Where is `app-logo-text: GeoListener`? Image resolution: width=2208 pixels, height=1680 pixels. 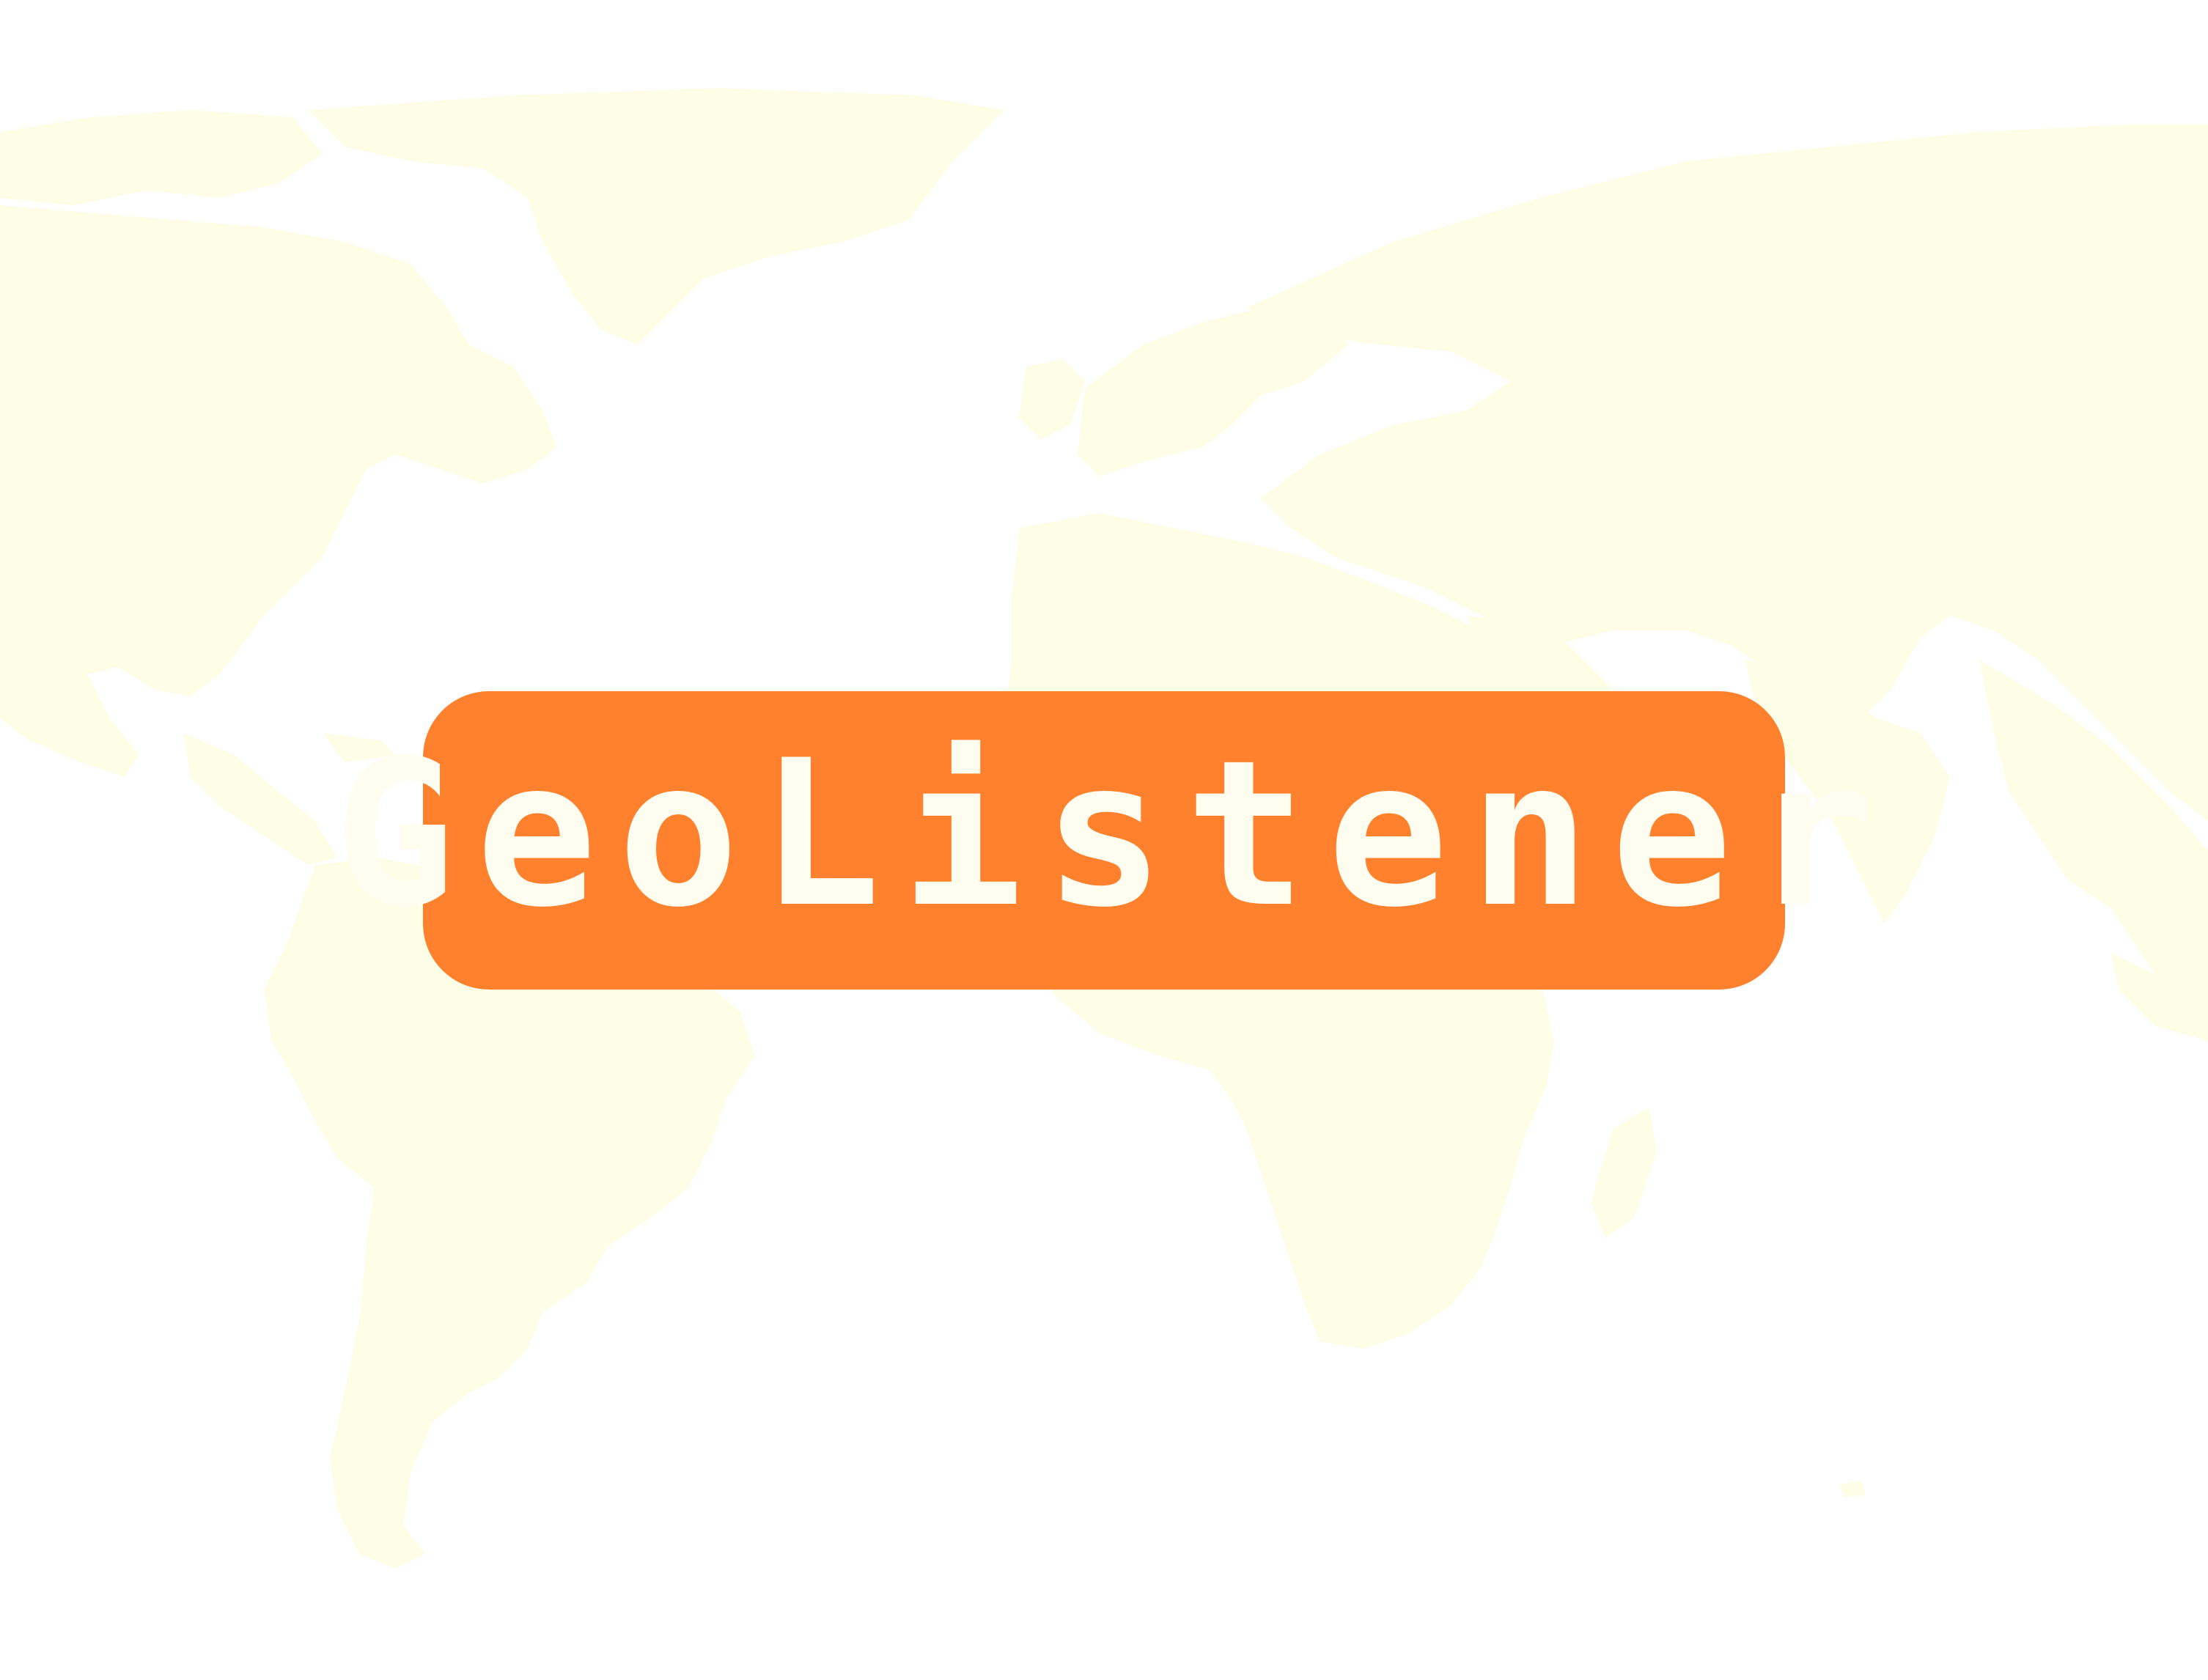
app-logo-text: GeoListener is located at coordinates (1114, 834).